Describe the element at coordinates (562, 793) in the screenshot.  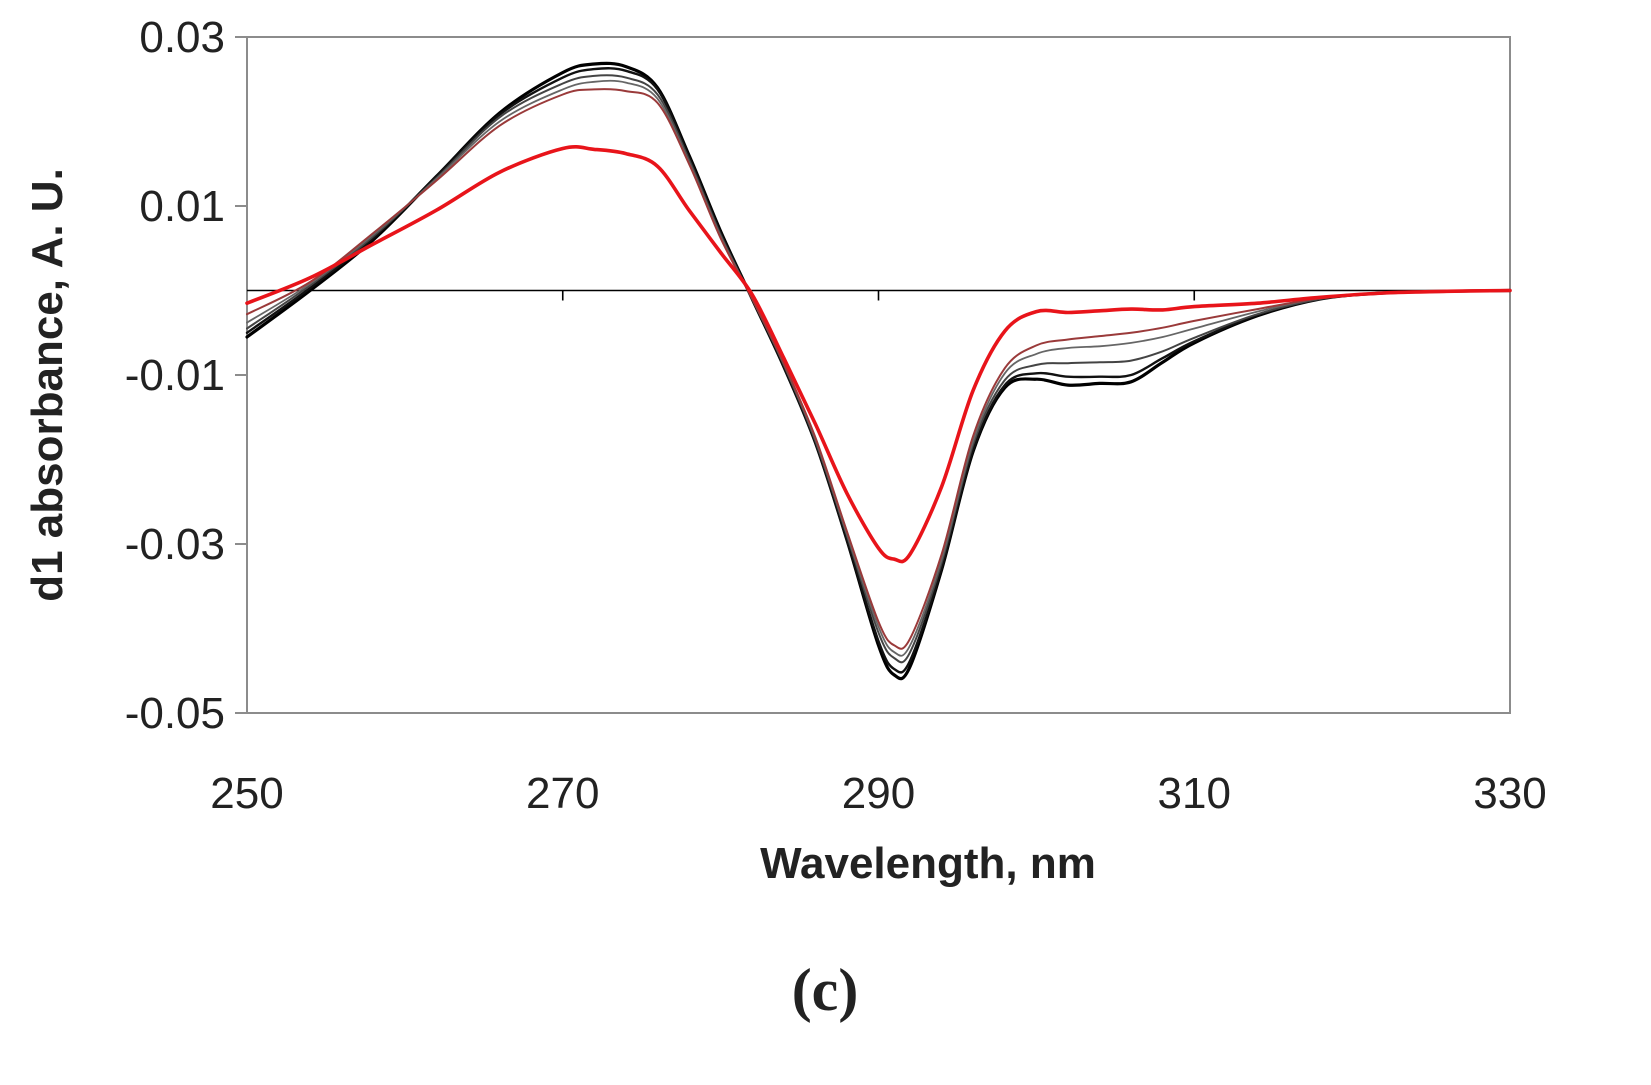
I see `x-tick-label: 270` at that location.